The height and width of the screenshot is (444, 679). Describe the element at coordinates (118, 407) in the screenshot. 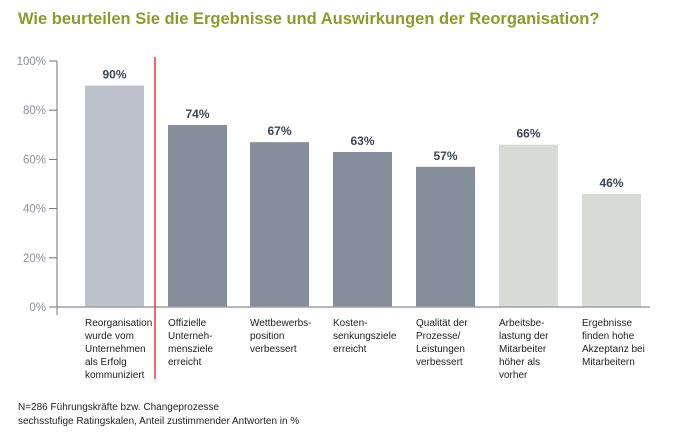

I see `footnote-sample: N=286 Führungskräfte bzw. Changeprozesse` at that location.